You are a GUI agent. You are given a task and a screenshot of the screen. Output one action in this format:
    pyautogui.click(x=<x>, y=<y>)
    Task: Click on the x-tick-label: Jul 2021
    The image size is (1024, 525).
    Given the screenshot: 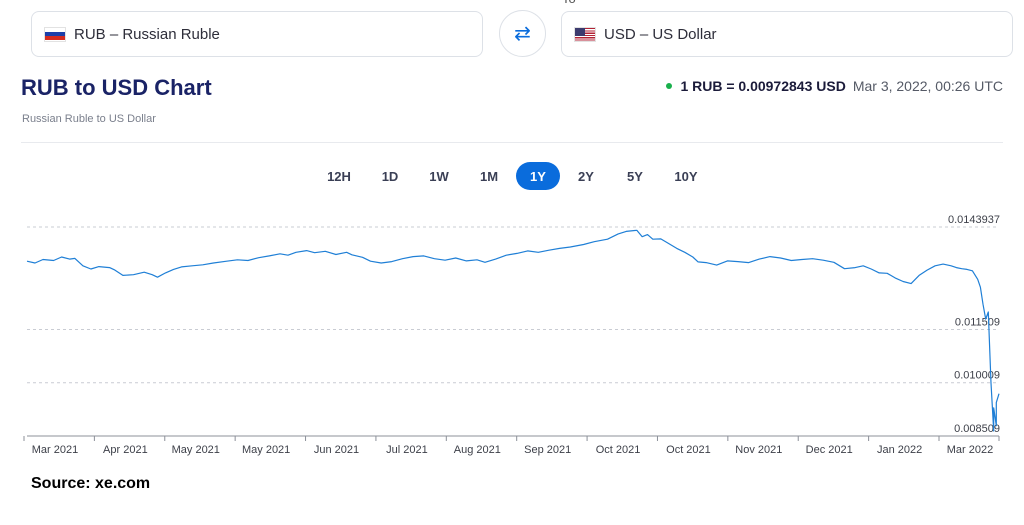 What is the action you would take?
    pyautogui.click(x=407, y=450)
    